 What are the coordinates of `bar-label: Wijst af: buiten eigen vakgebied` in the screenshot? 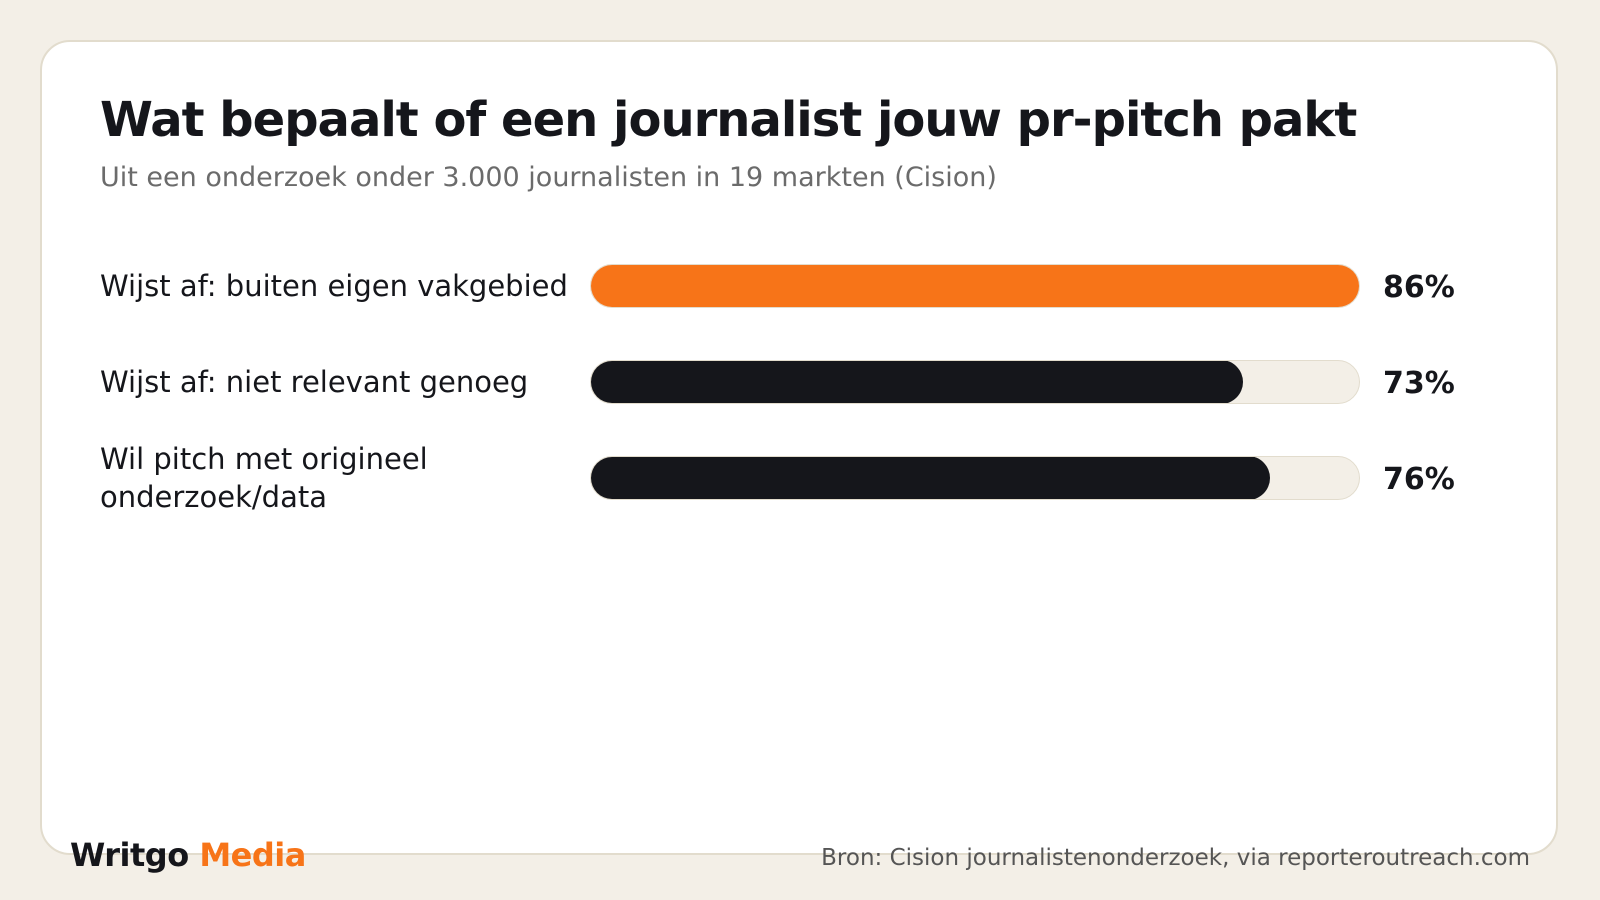 It's located at (334, 286).